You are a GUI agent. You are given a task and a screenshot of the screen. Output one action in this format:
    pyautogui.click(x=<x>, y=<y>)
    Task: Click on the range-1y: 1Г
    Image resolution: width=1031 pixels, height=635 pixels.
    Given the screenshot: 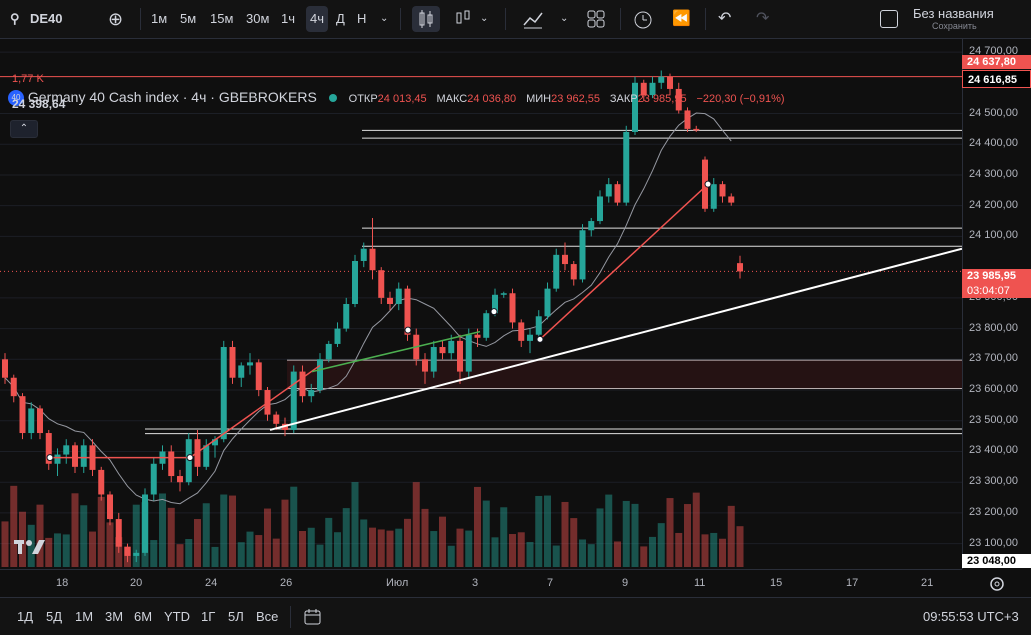 What is the action you would take?
    pyautogui.click(x=208, y=616)
    